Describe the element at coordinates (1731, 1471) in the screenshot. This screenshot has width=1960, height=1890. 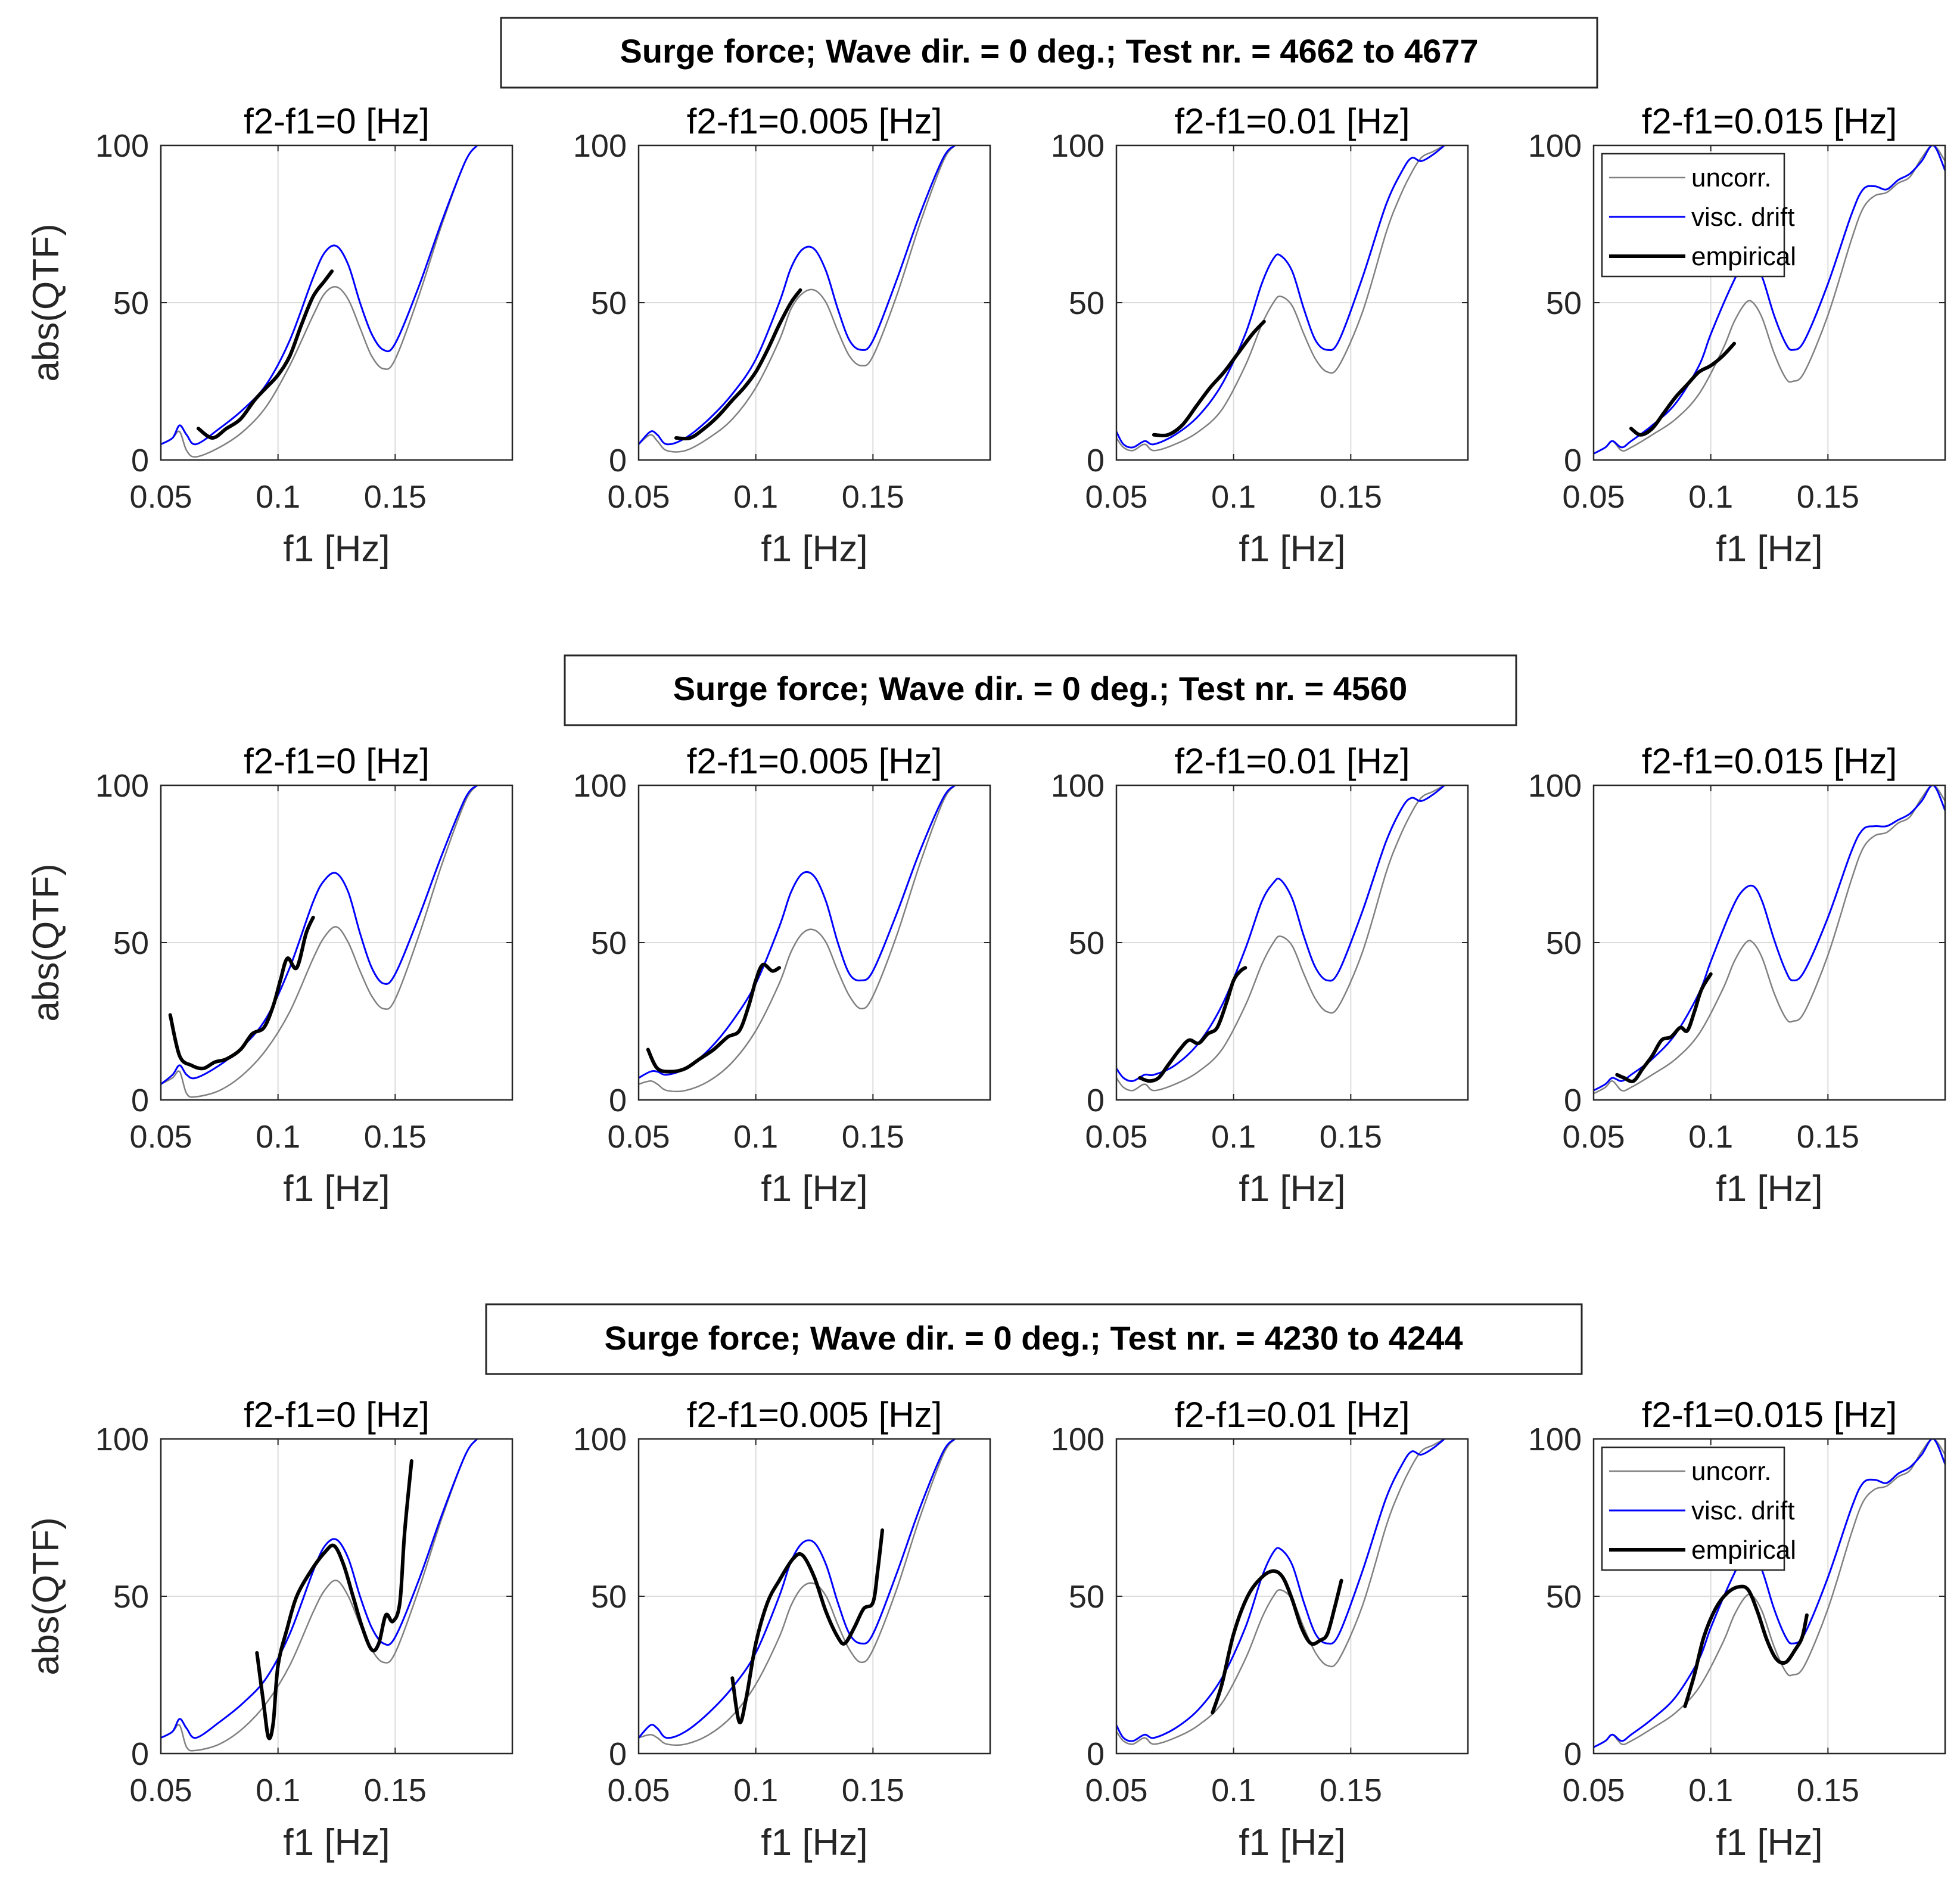
I see `legend-label-uncorr: uncorr.` at that location.